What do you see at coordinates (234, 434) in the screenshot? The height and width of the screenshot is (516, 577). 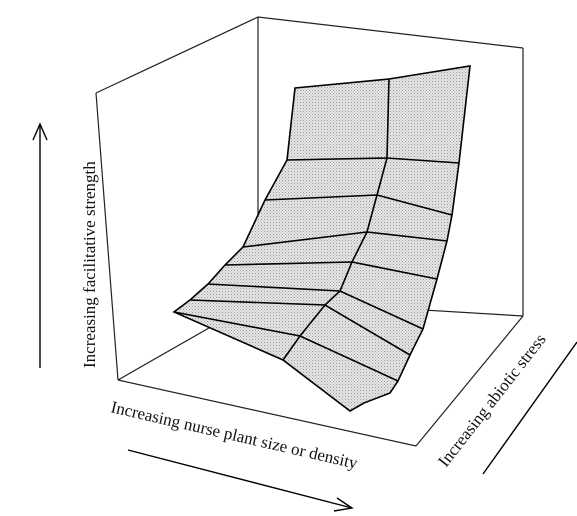 I see `front-axis-label: Increasing nurse plant size or density` at bounding box center [234, 434].